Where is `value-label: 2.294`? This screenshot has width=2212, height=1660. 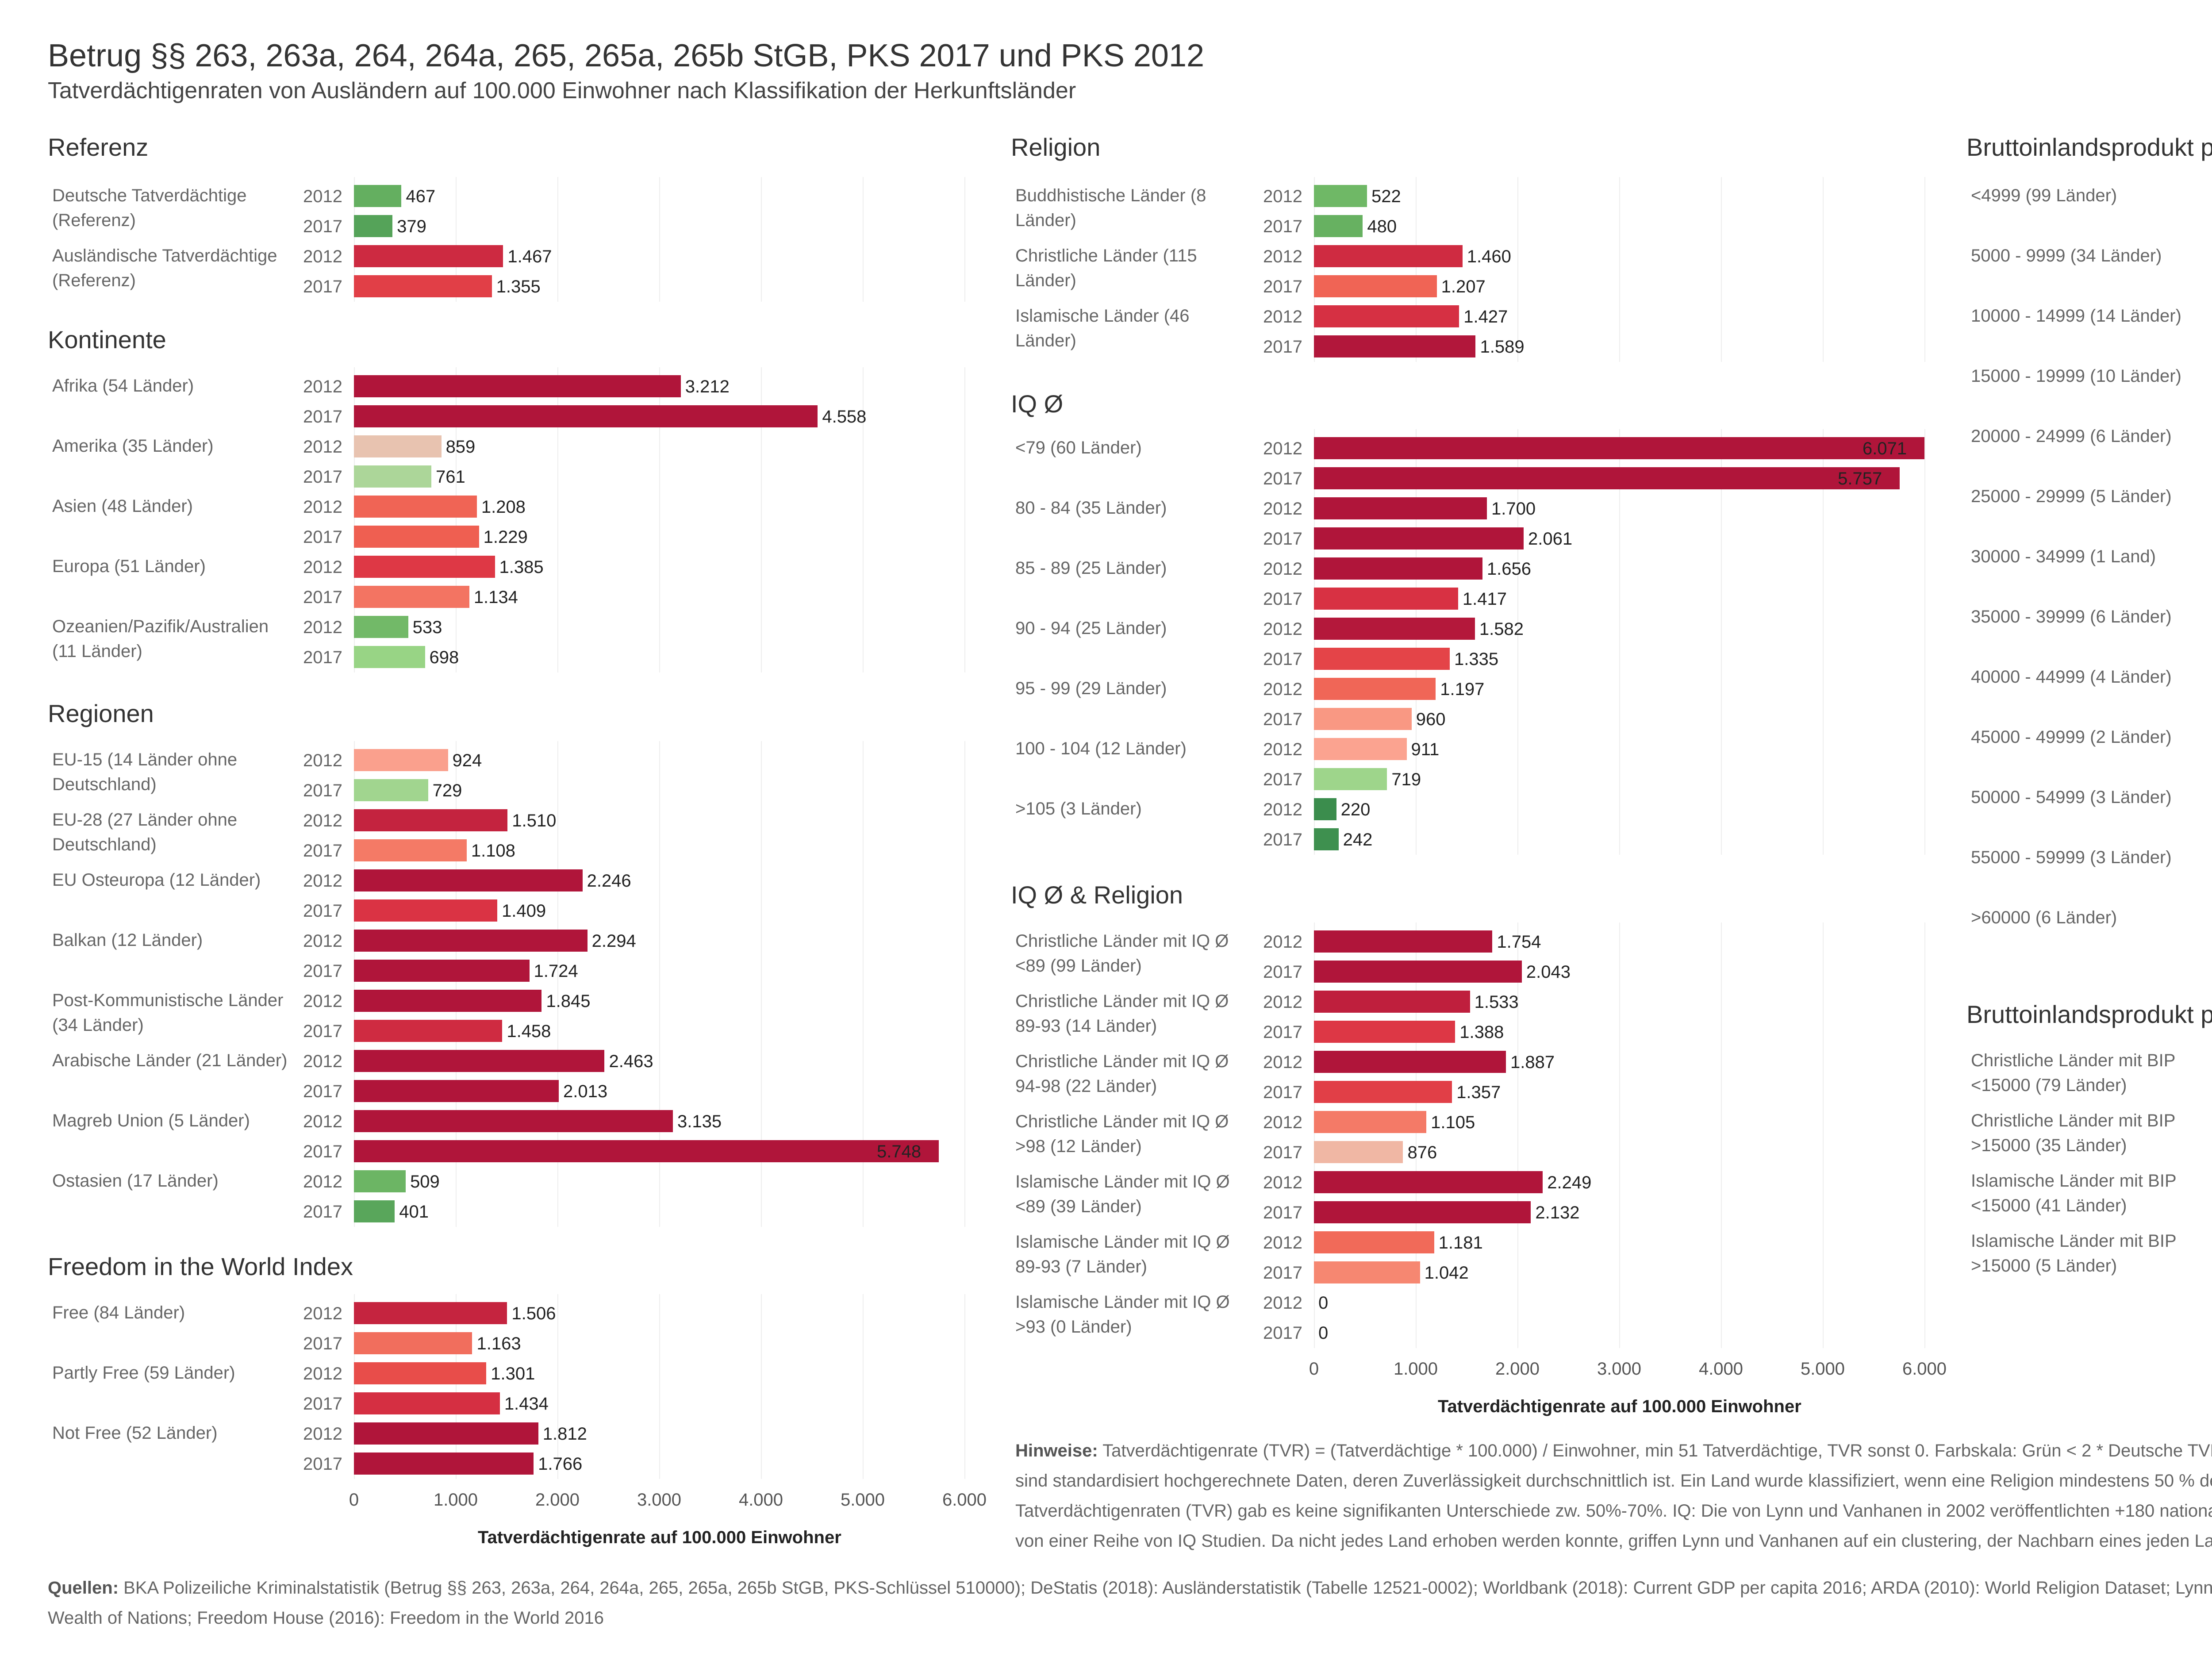 value-label: 2.294 is located at coordinates (614, 941).